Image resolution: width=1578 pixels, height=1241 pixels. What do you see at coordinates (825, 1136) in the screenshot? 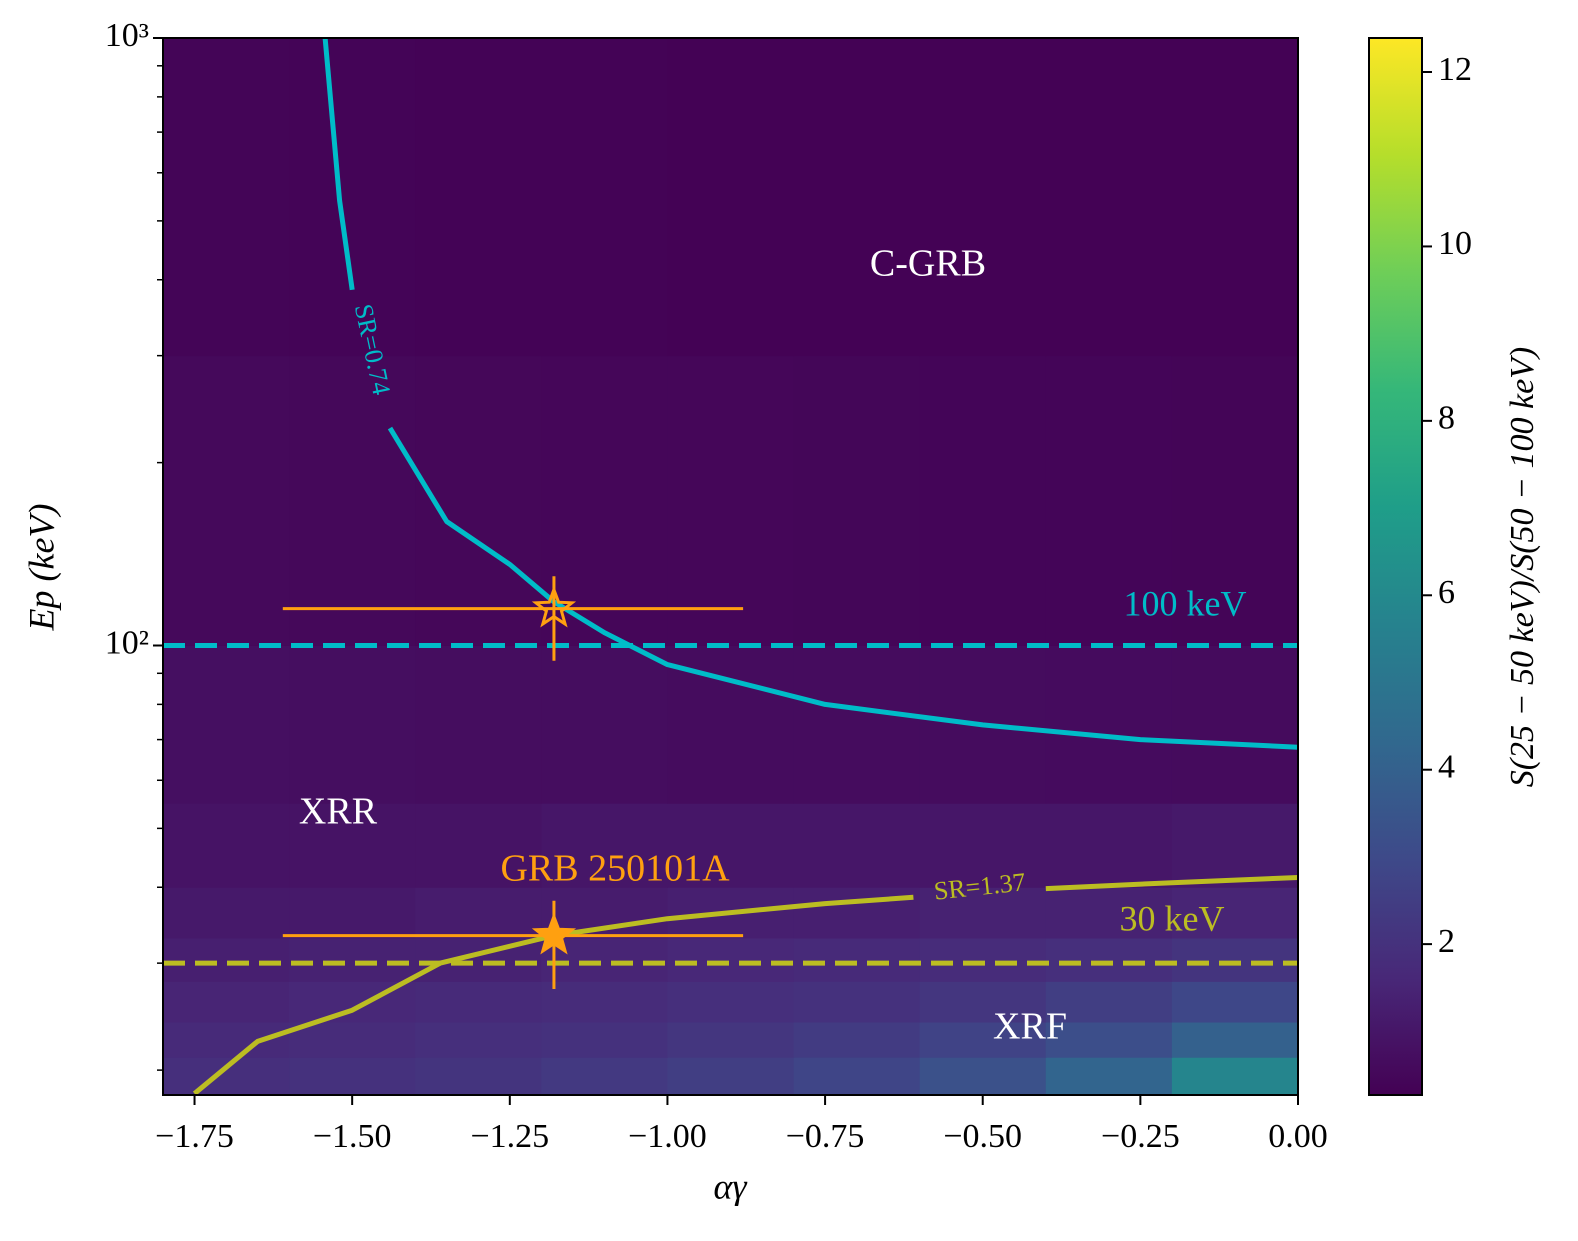
I see `x-tick-label: −0.75` at bounding box center [825, 1136].